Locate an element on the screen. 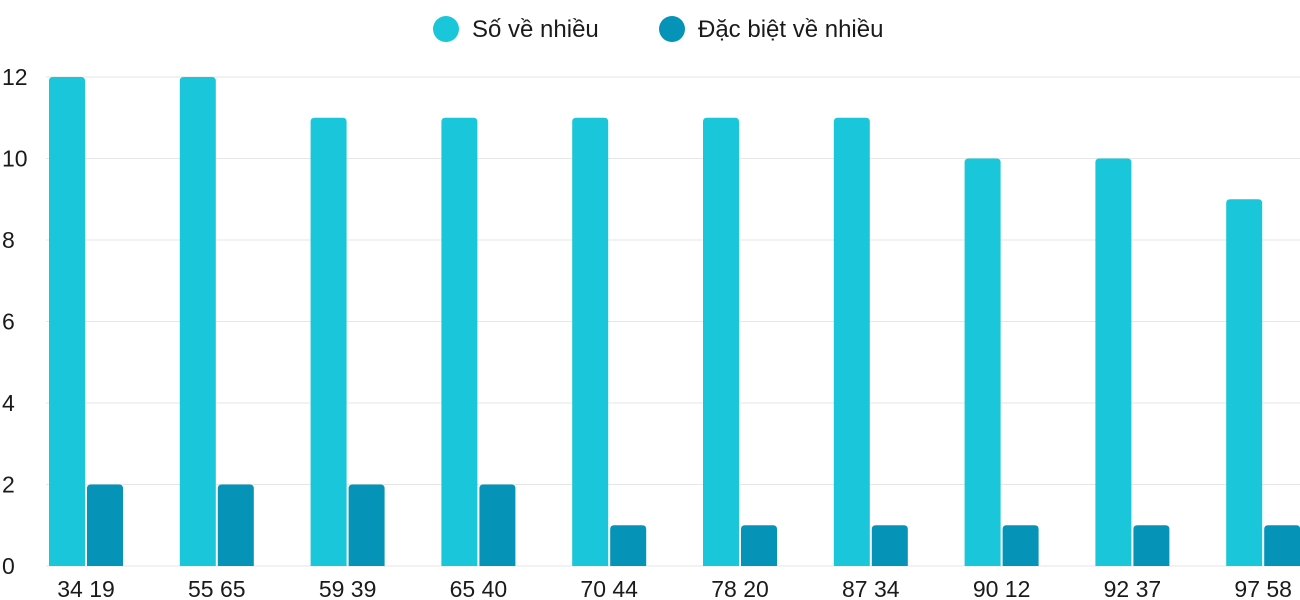 The image size is (1300, 600). legend-marker-dac-biet-ve-nhieu is located at coordinates (672, 29).